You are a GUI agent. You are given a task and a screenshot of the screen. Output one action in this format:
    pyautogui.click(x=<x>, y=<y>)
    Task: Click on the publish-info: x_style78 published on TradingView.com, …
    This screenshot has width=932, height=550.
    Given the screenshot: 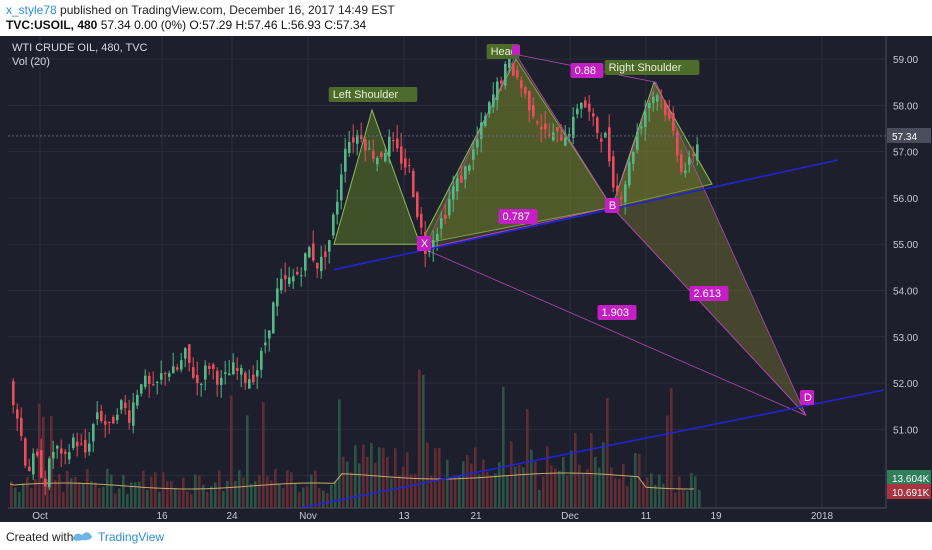 What is the action you would take?
    pyautogui.click(x=200, y=10)
    